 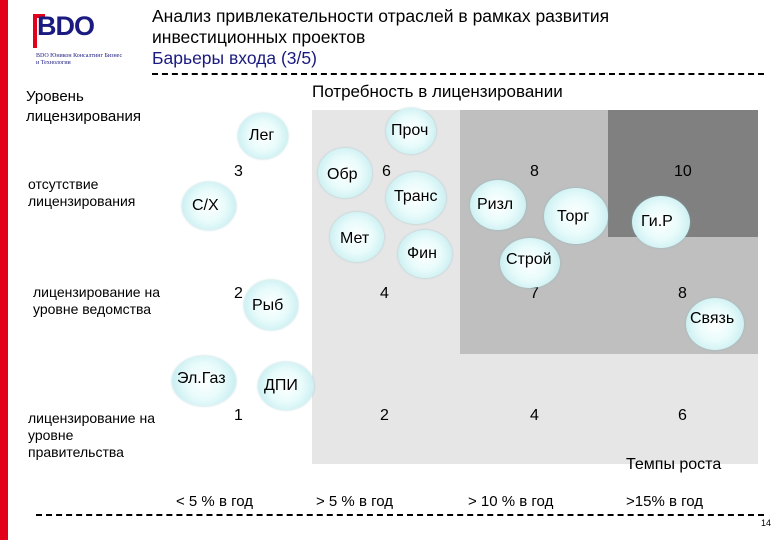 What do you see at coordinates (458, 74) in the screenshot?
I see `header-divider` at bounding box center [458, 74].